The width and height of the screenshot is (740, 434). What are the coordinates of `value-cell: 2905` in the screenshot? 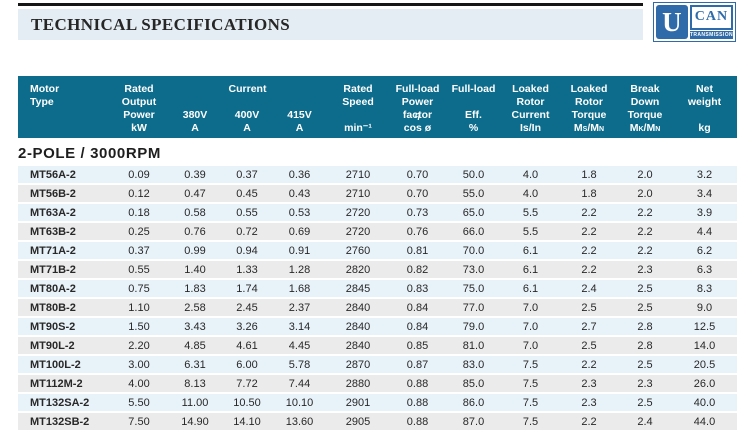 It's located at (358, 421).